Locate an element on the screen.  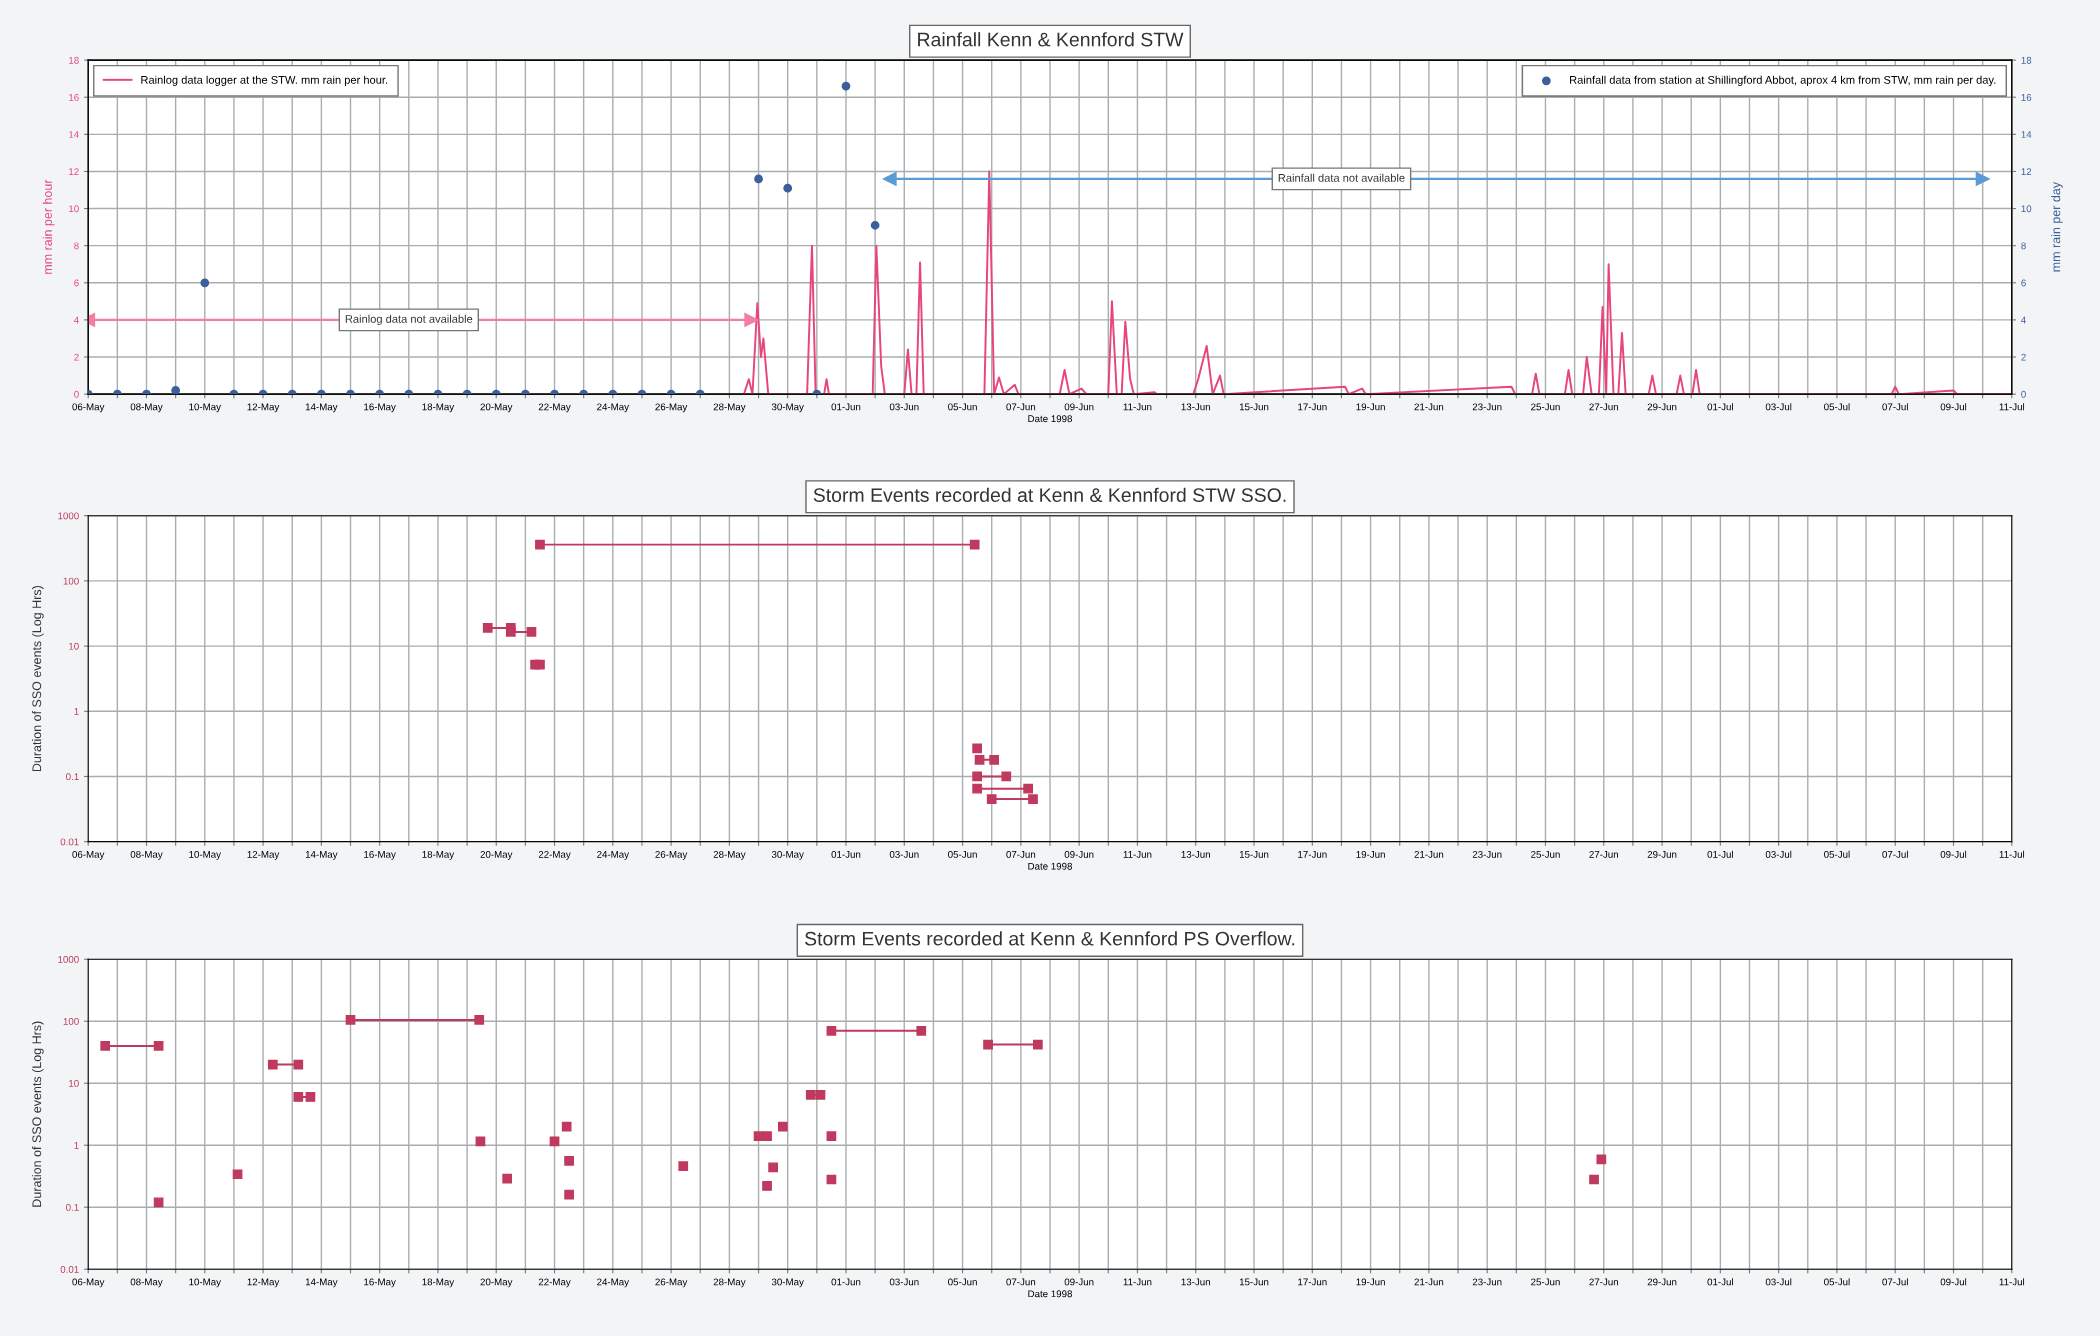
chart-title: Rainfall Kenn & Kennford STW is located at coordinates (1051, 39).